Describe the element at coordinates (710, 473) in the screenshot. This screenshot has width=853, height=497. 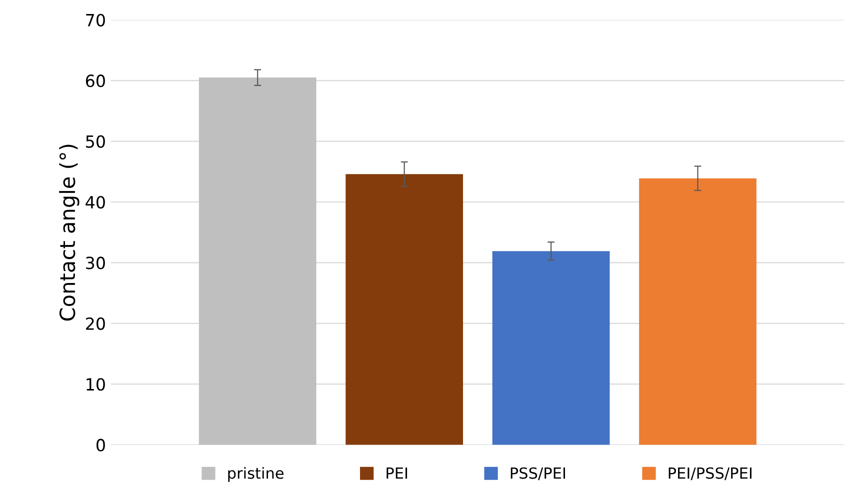
I see `legend-label: PEI/PSS/PEI` at that location.